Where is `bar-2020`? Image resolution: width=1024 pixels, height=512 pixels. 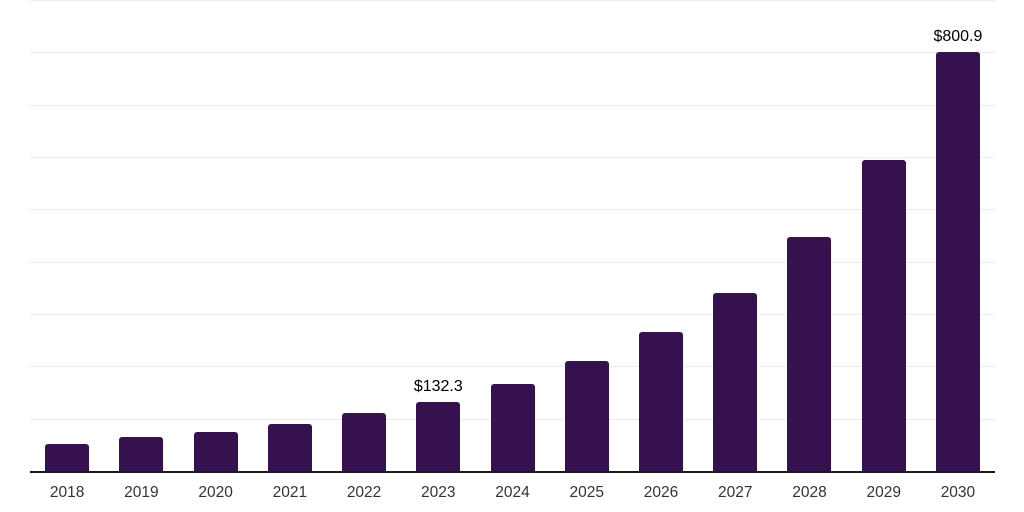 bar-2020 is located at coordinates (215, 451).